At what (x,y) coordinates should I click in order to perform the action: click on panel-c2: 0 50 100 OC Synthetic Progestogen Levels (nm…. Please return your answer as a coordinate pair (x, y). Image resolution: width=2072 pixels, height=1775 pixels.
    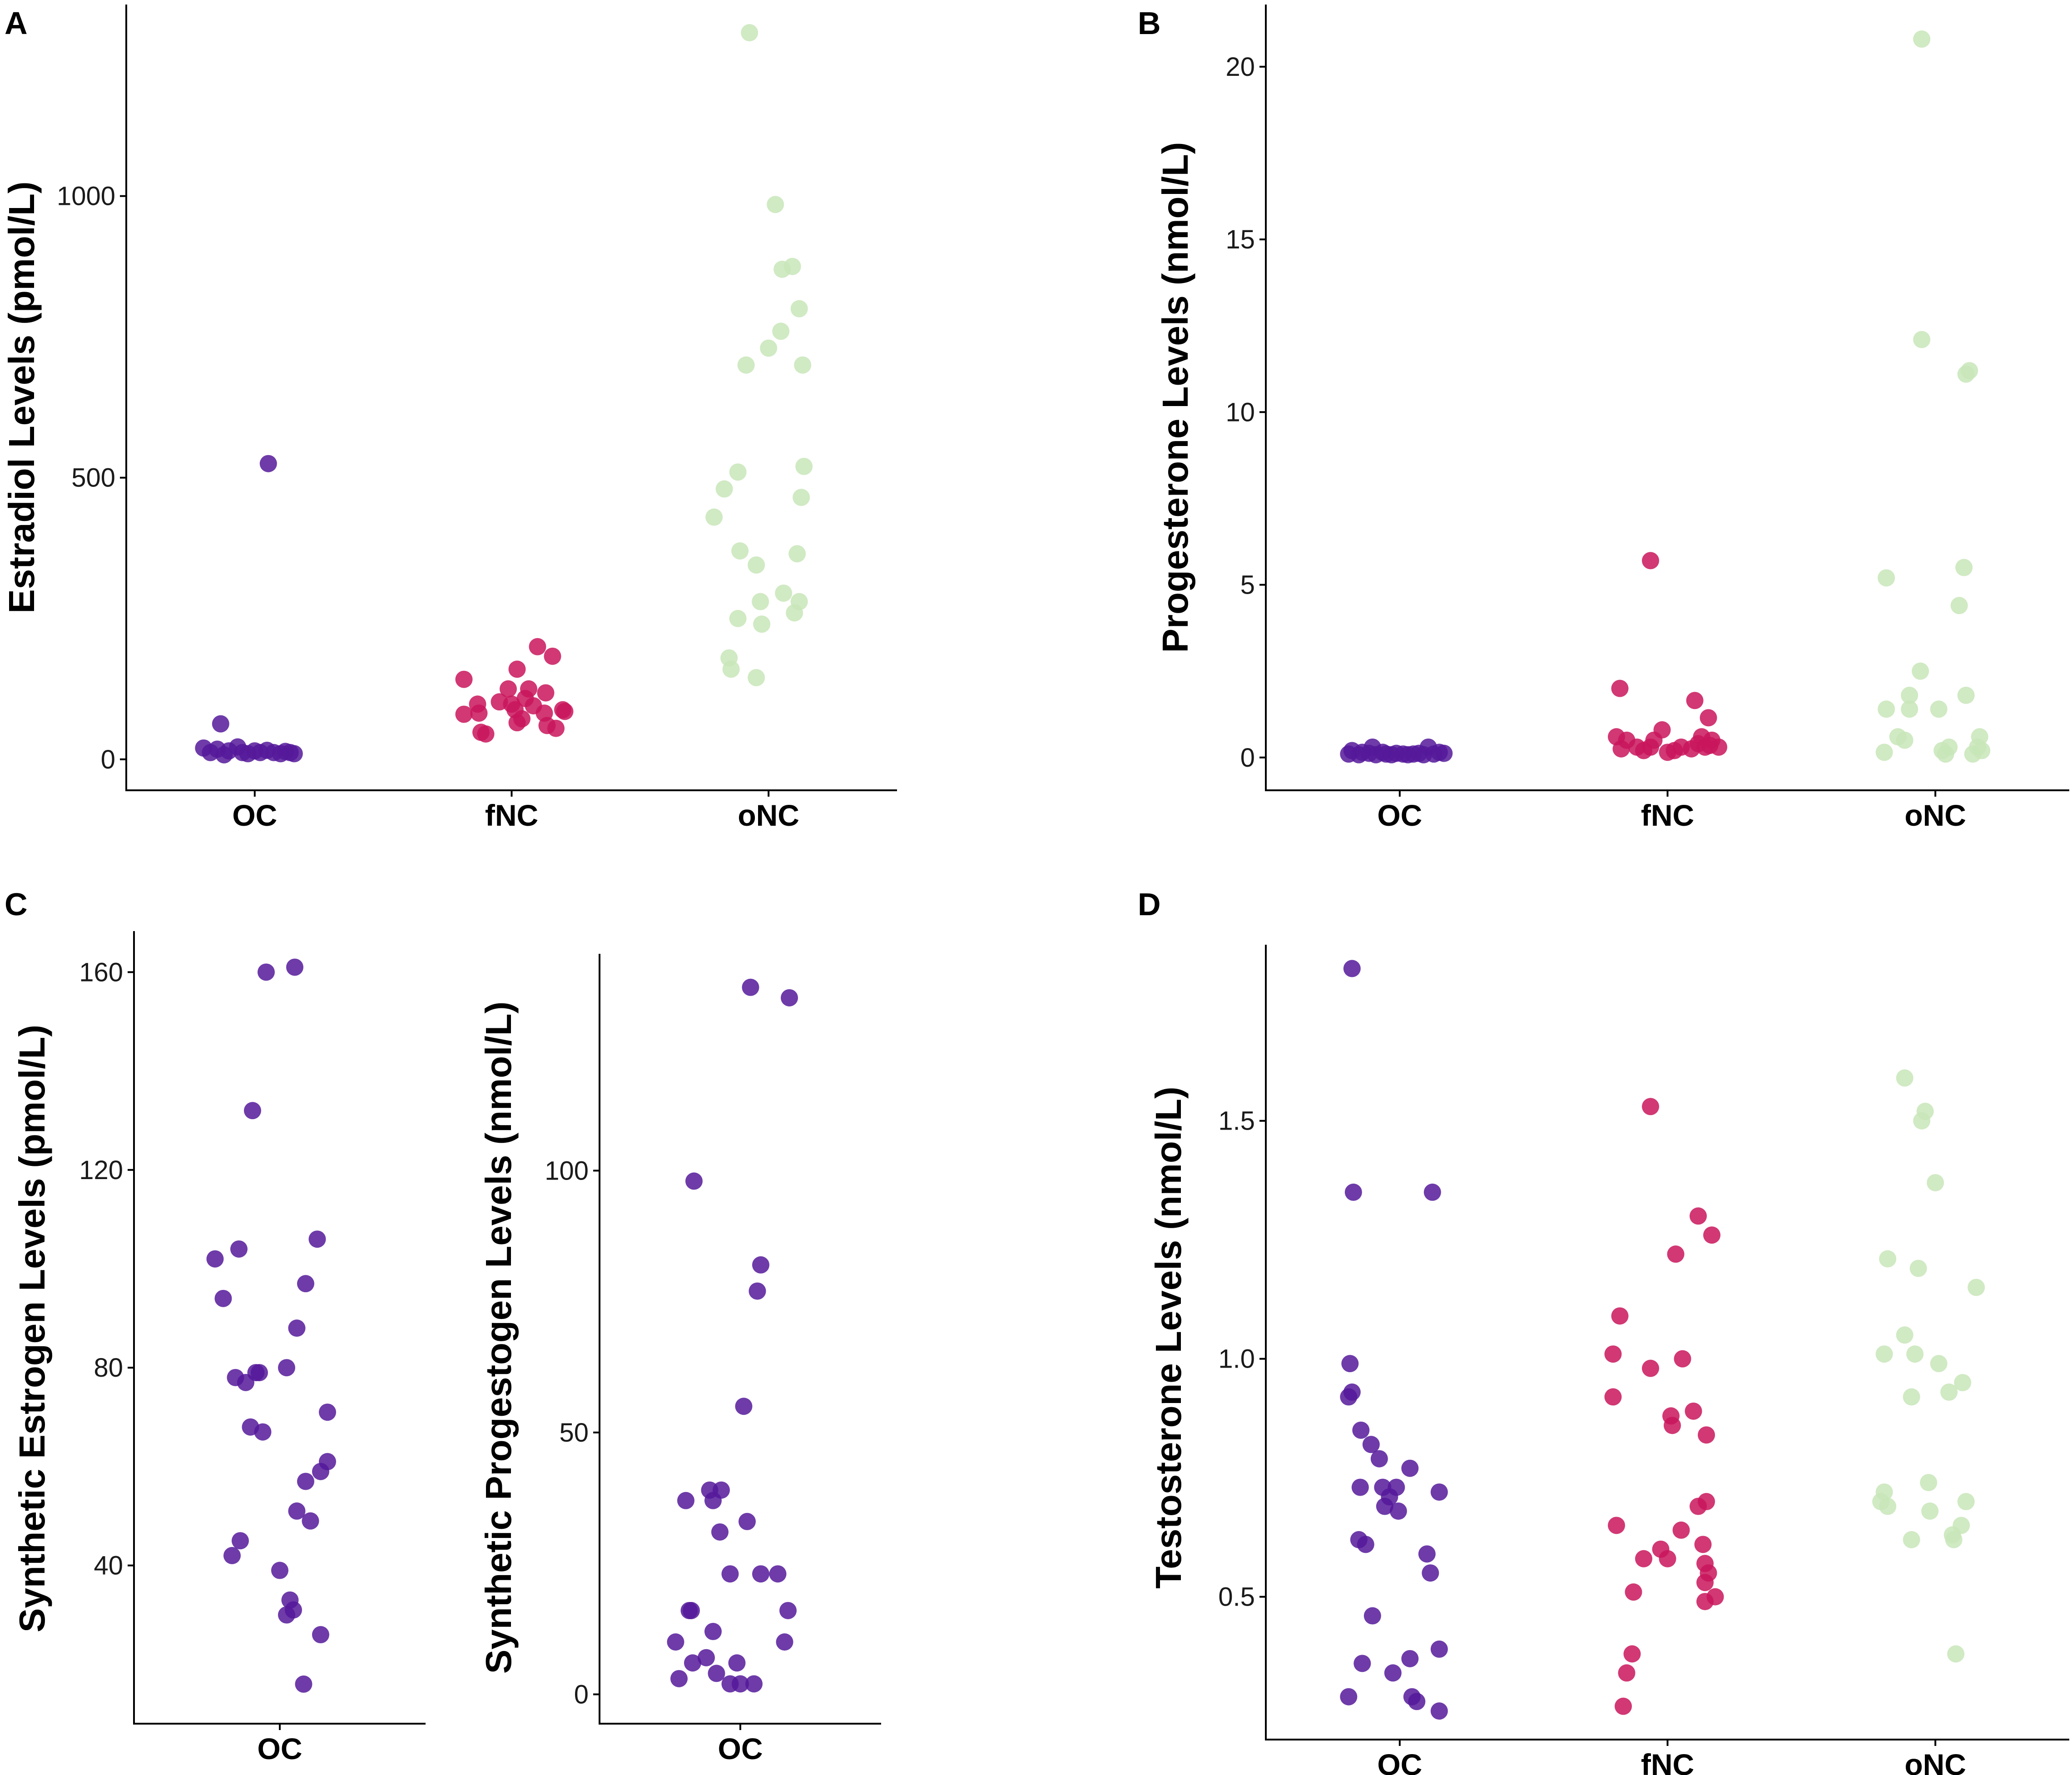
    Looking at the image, I should click on (679, 1359).